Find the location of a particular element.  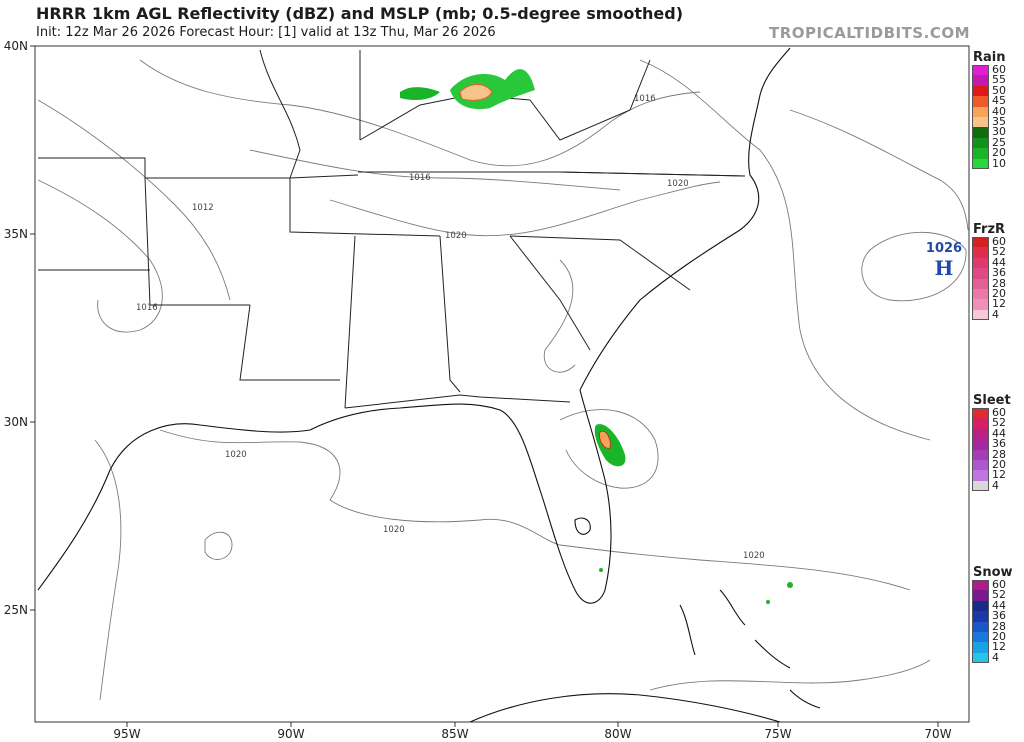

legend-level-label: 25 is located at coordinates (999, 142).